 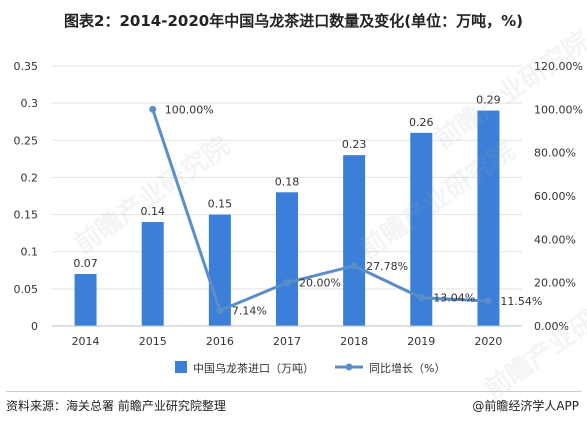 What do you see at coordinates (525, 406) in the screenshot?
I see `brand-credit: @前瞻经济学人APP` at bounding box center [525, 406].